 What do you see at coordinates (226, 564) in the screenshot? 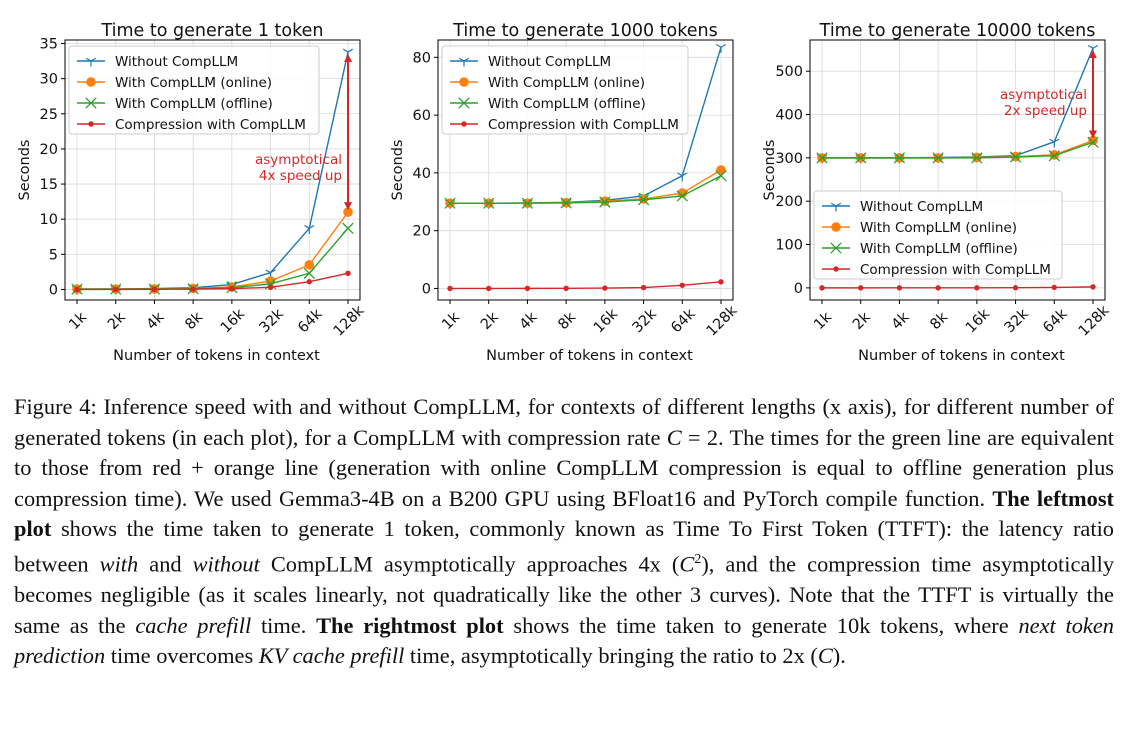
I see `caption-italic: without` at bounding box center [226, 564].